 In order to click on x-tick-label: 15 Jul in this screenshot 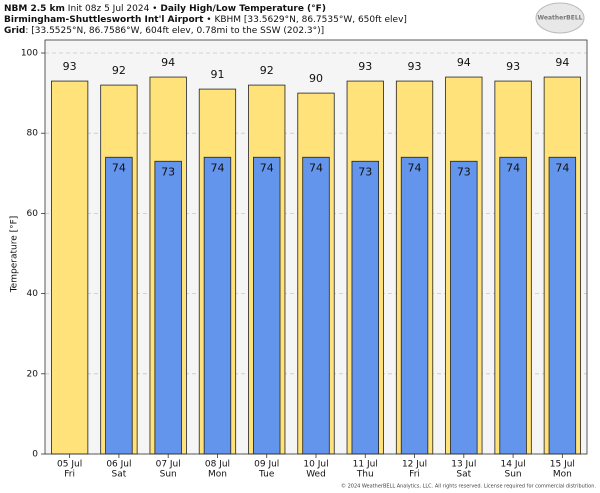, I will do `click(562, 465)`.